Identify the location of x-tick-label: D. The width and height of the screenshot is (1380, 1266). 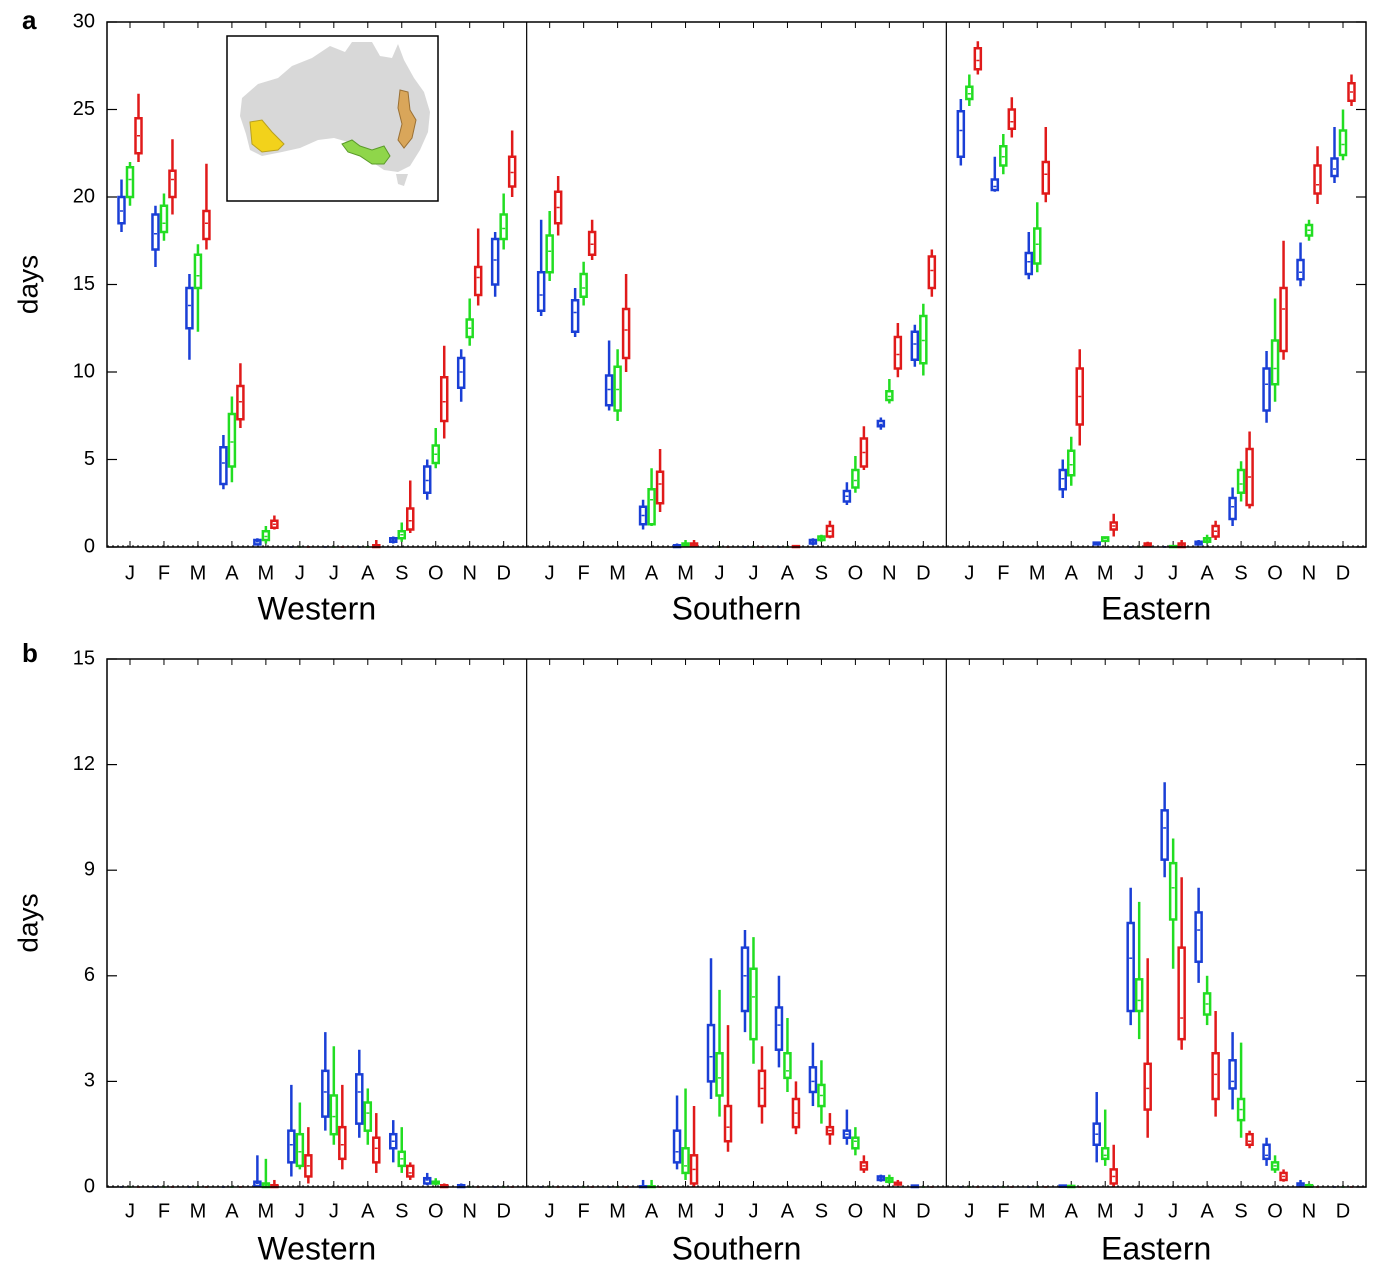
(923, 573).